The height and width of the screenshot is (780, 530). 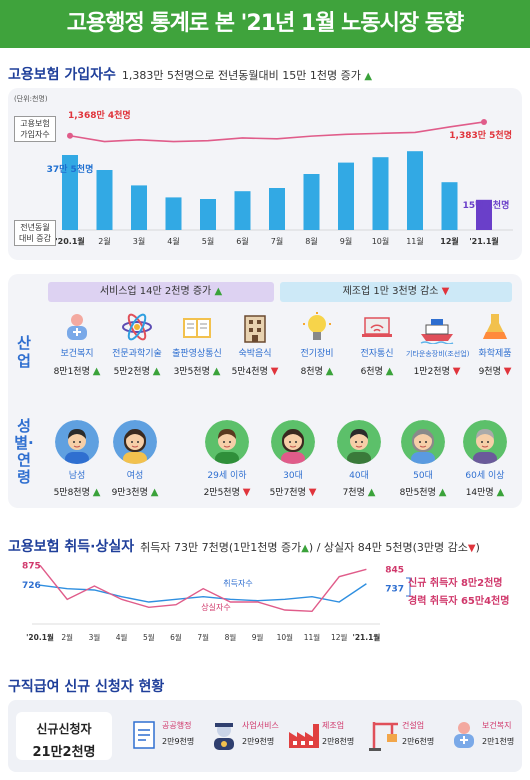 I want to click on first-bar-value: 37만 5천명, so click(x=70, y=169).